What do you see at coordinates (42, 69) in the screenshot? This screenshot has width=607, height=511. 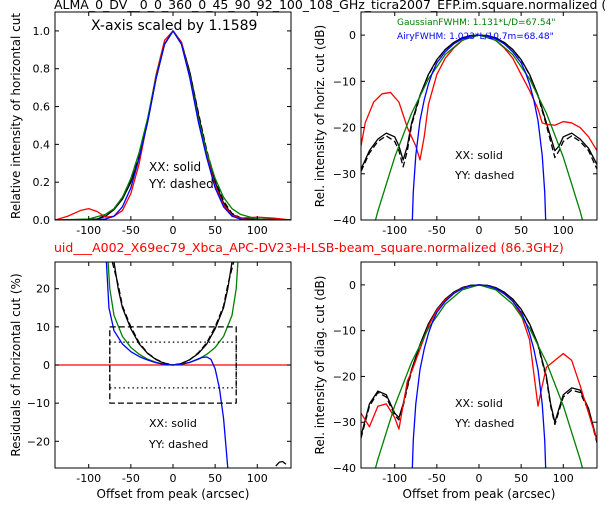 I see `y-tick-label: 0.8` at bounding box center [42, 69].